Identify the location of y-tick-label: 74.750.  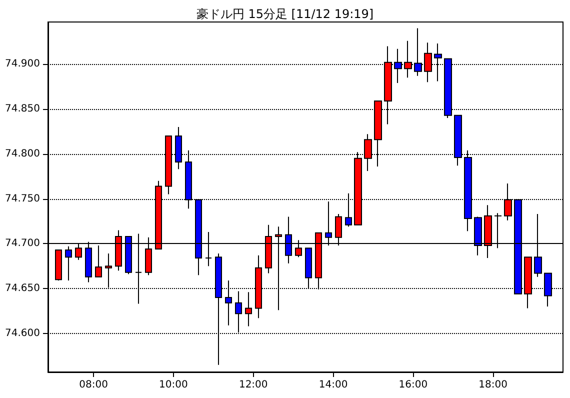
(22, 198).